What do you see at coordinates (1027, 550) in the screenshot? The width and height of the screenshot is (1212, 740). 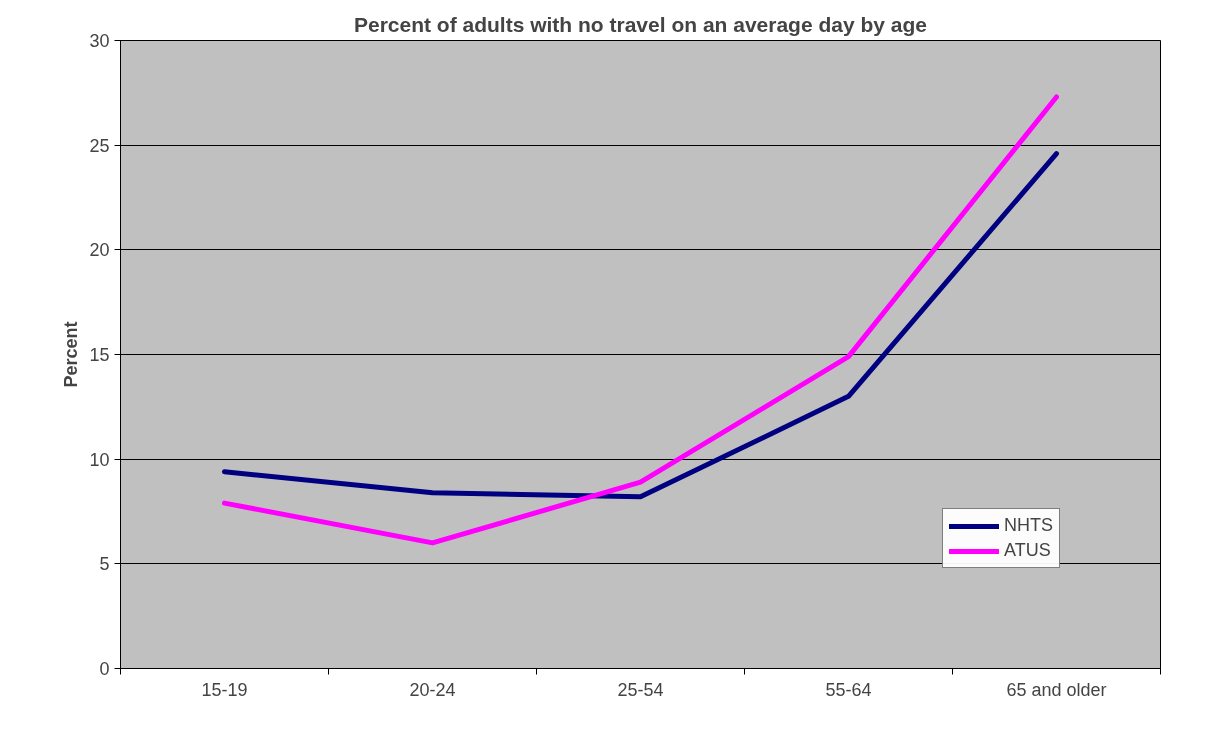 I see `legend-label: ATUS` at bounding box center [1027, 550].